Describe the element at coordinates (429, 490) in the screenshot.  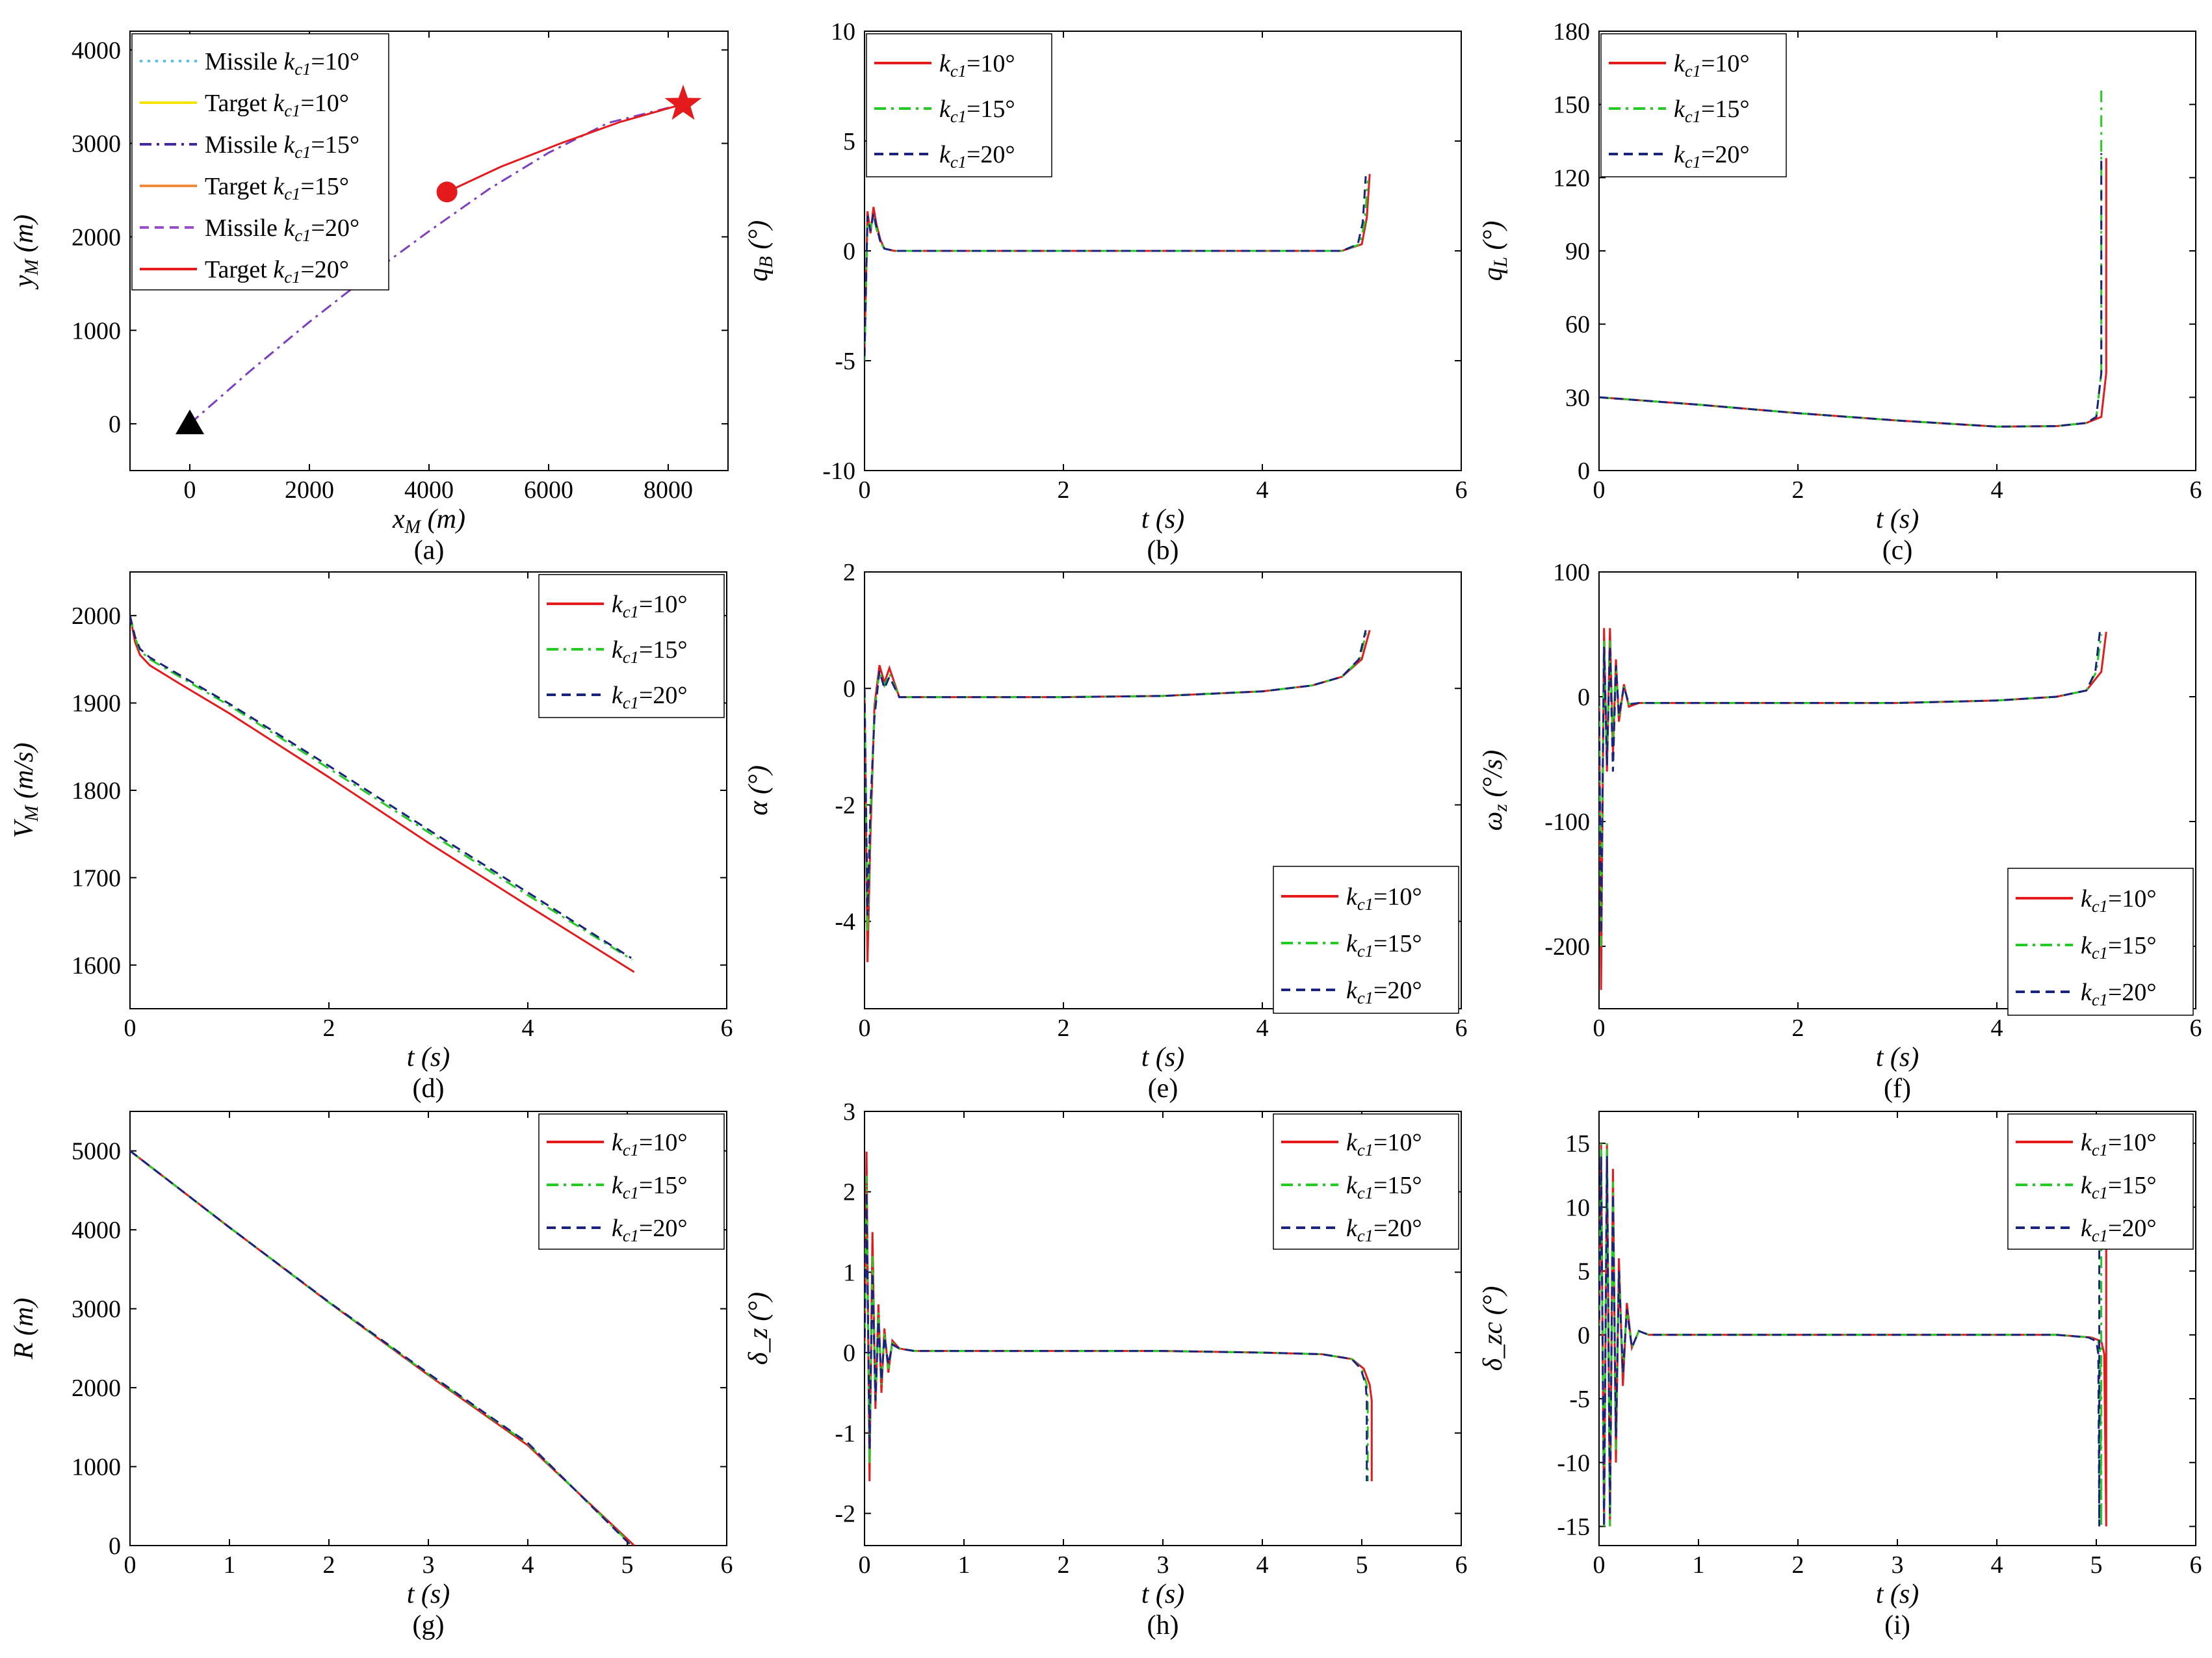
I see `x-tick-label: 4000` at that location.